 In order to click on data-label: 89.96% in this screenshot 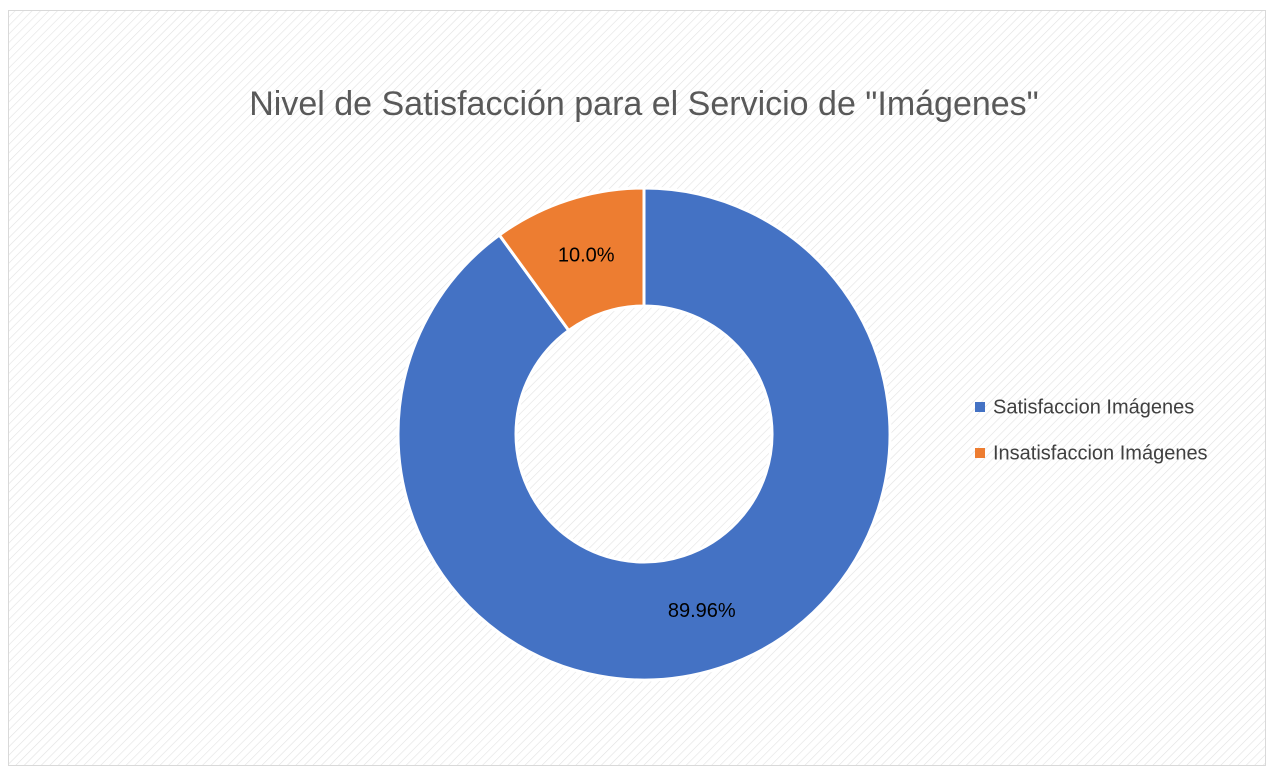, I will do `click(702, 611)`.